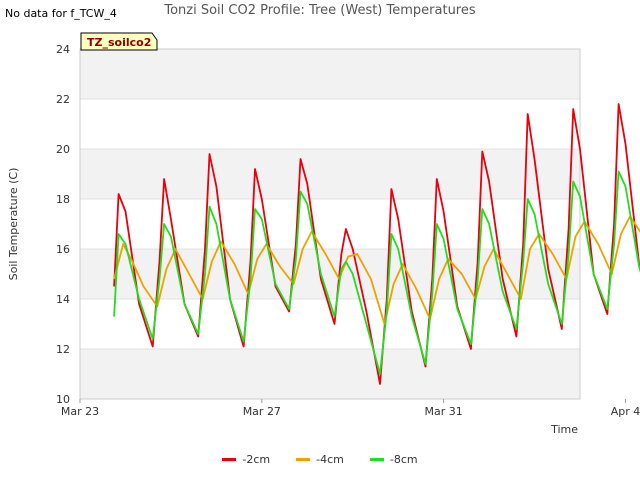  I want to click on legend-item-2cm: -2cm, so click(246, 459).